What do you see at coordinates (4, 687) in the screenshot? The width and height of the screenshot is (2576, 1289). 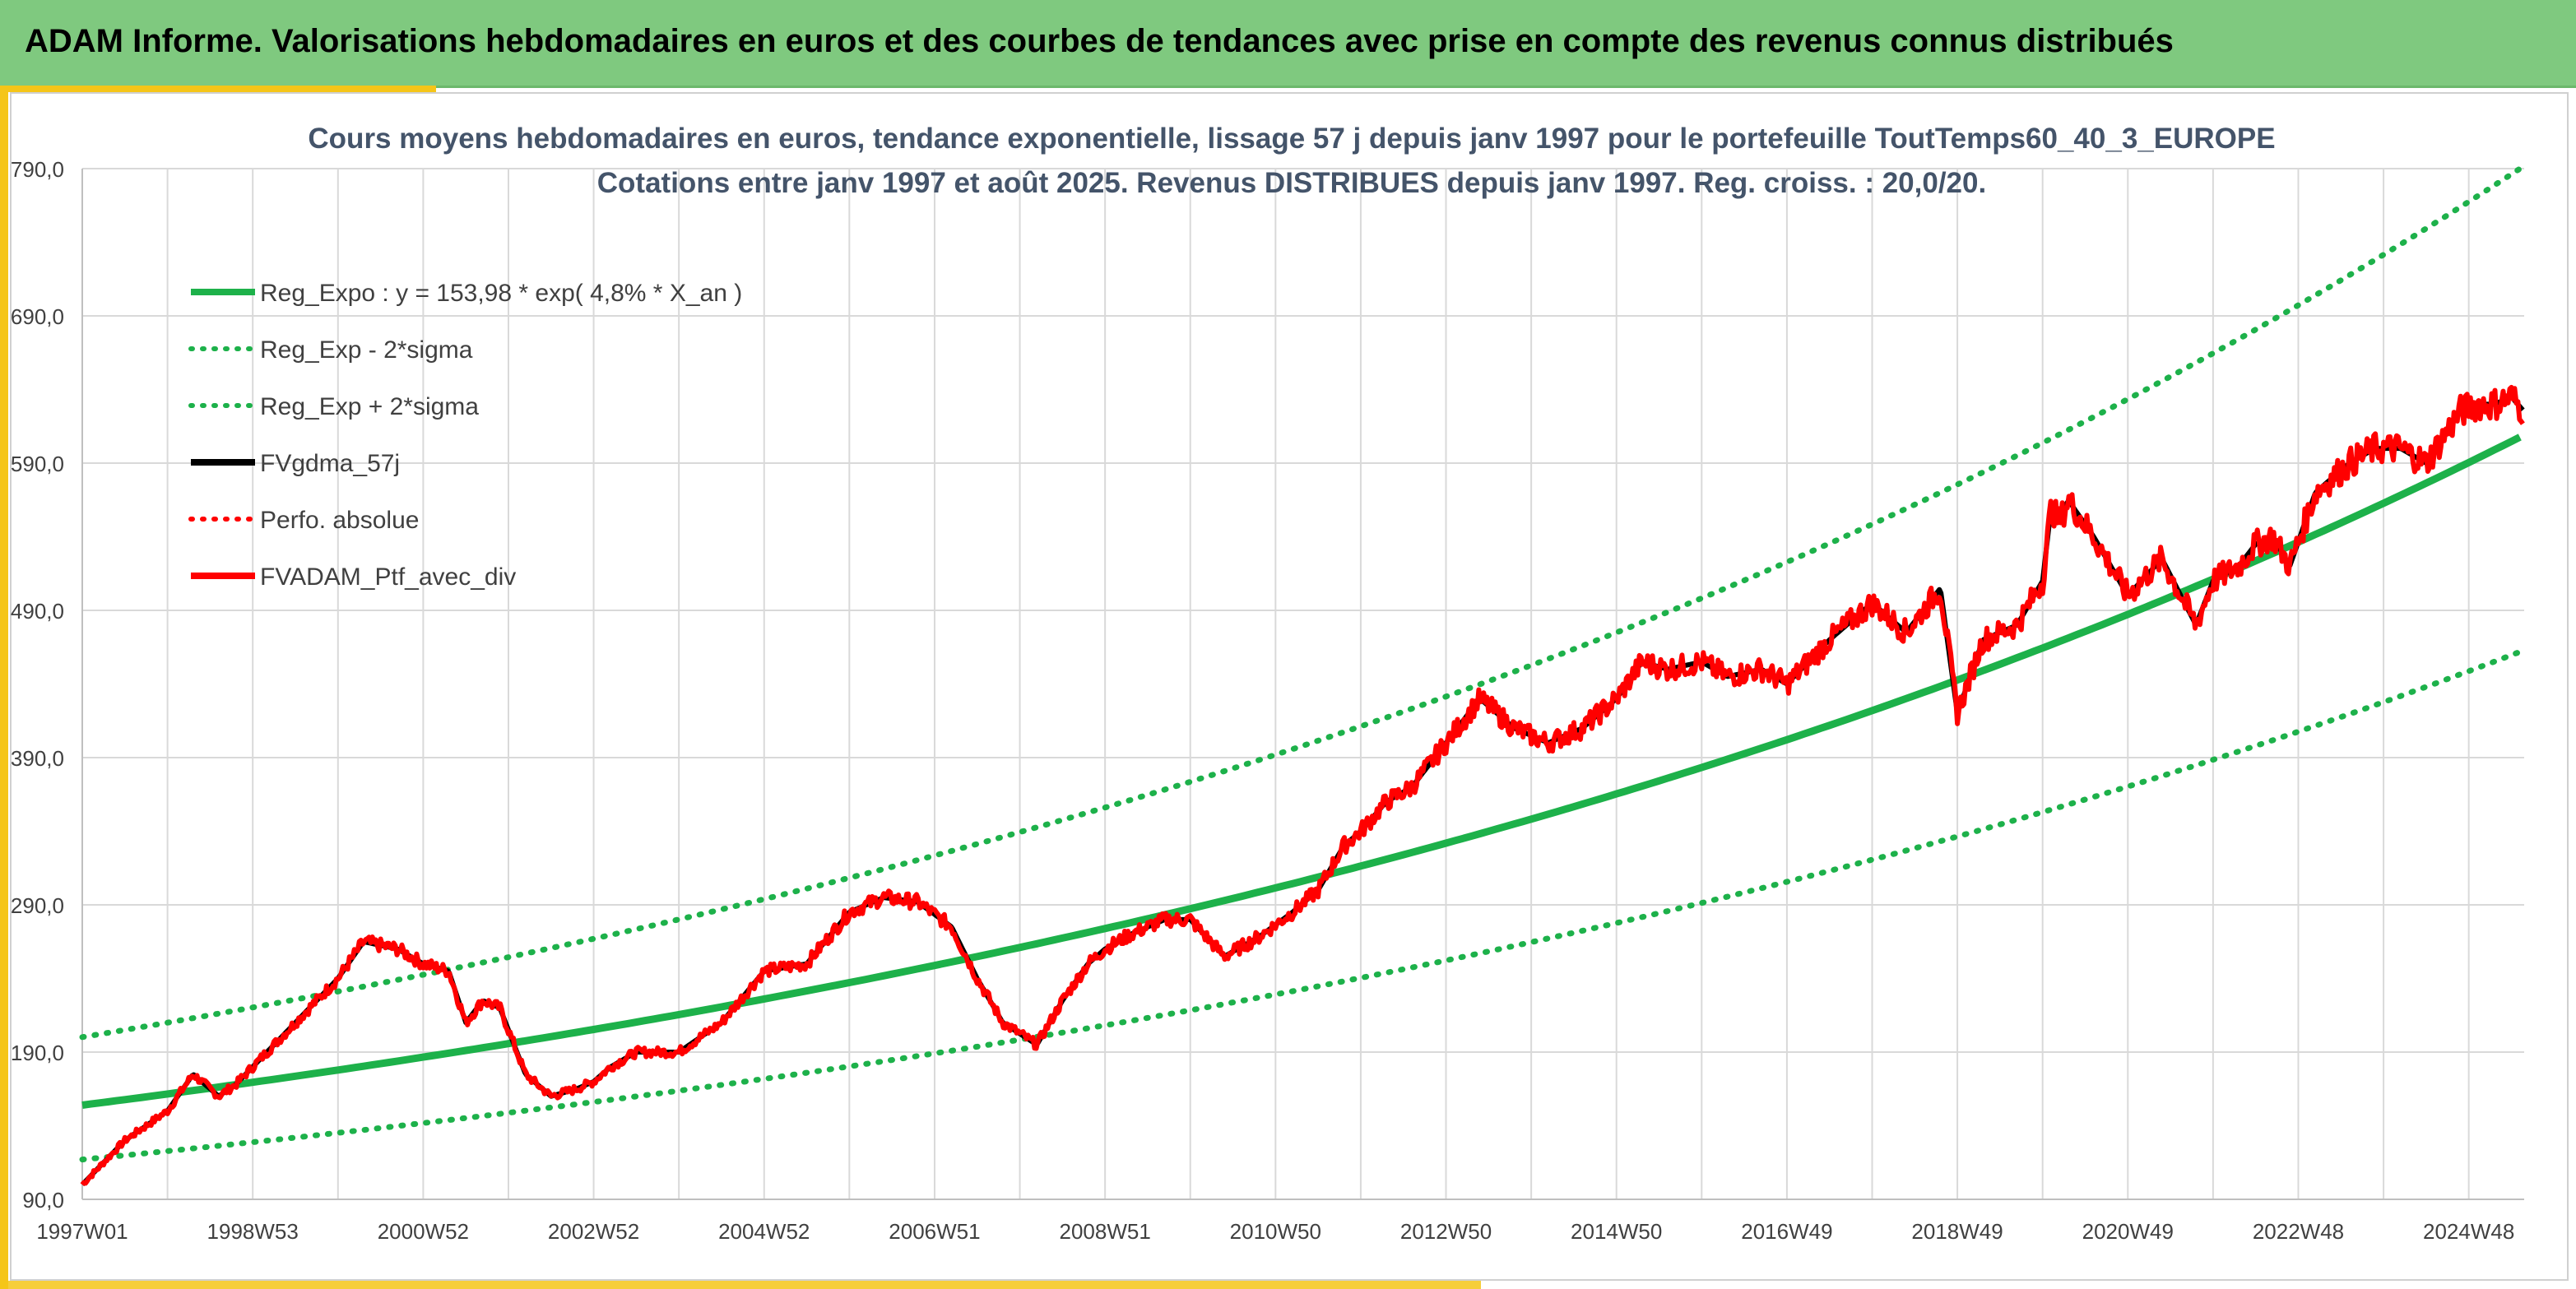 I see `accent-bar-left` at bounding box center [4, 687].